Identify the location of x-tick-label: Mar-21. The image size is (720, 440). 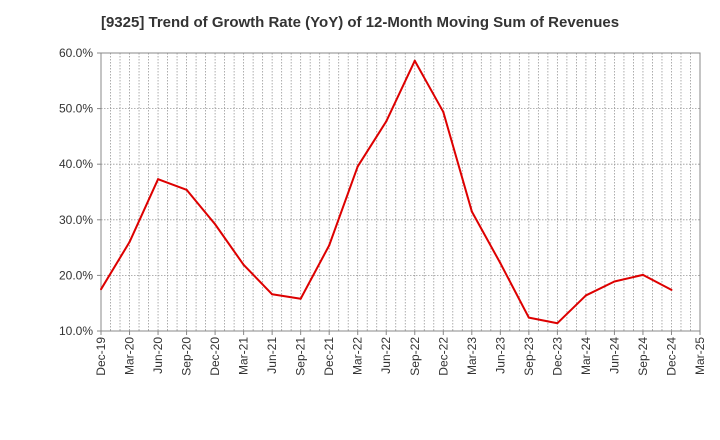
(244, 356).